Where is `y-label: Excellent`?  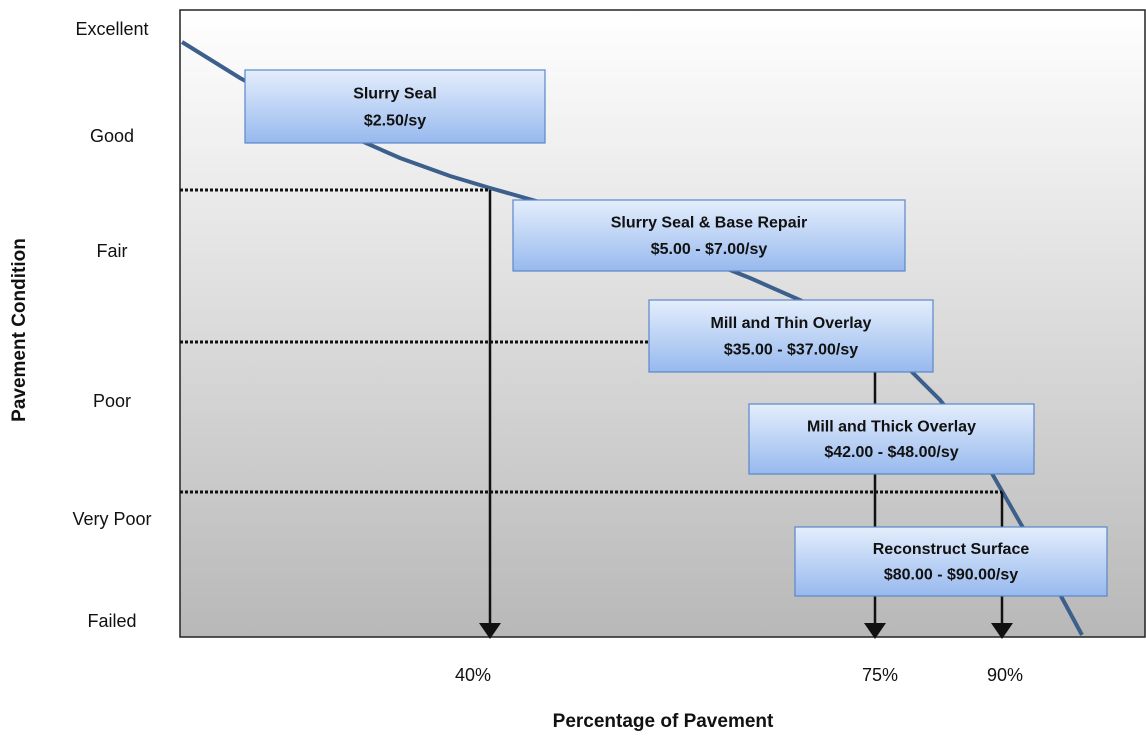
y-label: Excellent is located at coordinates (111, 29).